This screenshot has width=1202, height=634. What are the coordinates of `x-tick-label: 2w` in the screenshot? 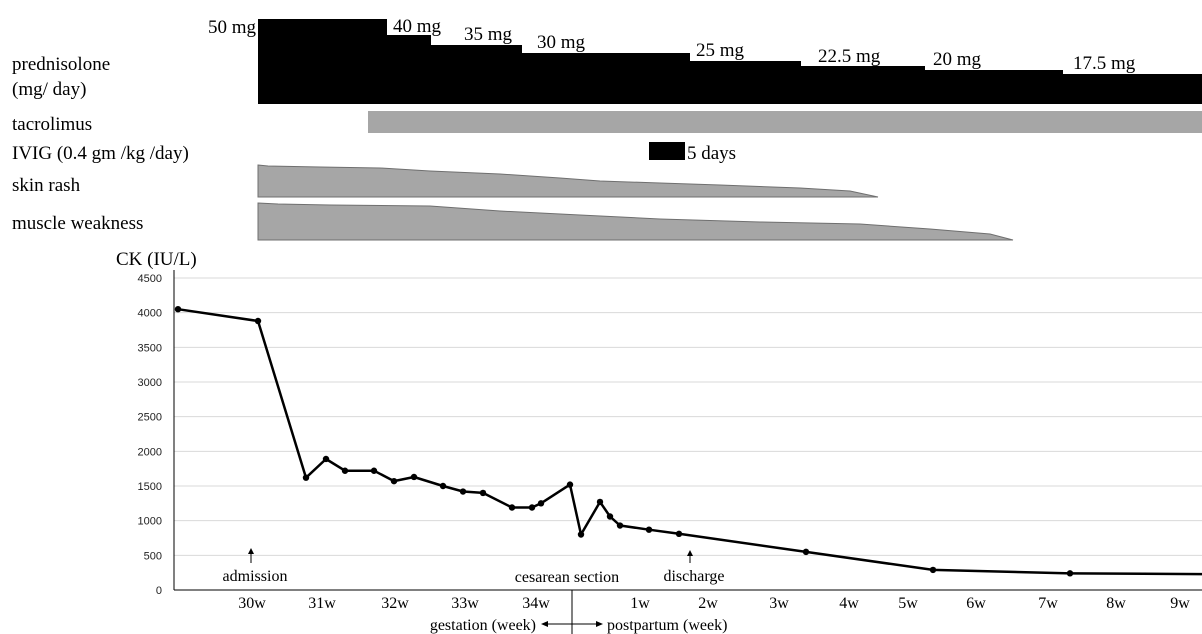 It's located at (708, 603).